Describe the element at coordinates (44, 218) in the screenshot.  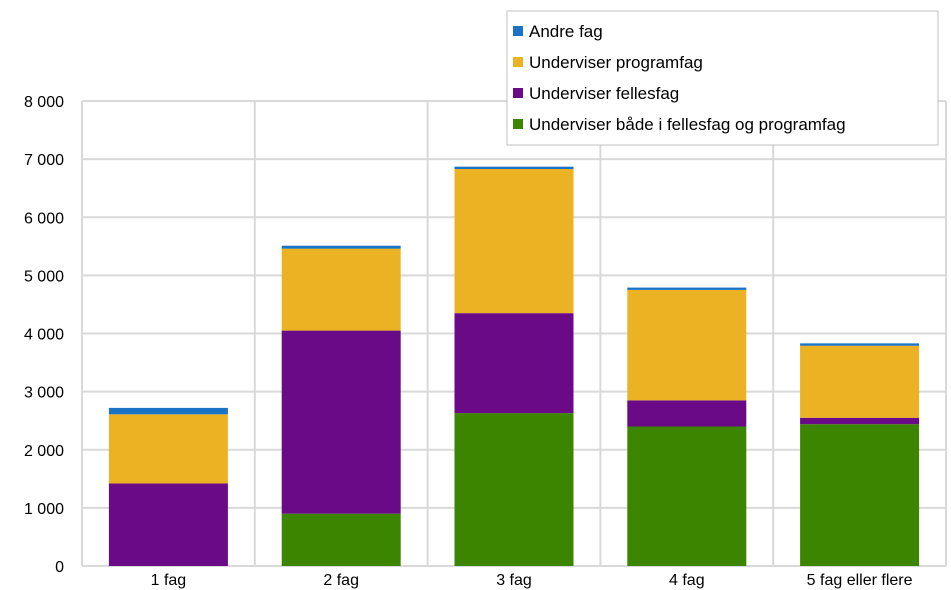
I see `y-tick-label: 6 000` at that location.